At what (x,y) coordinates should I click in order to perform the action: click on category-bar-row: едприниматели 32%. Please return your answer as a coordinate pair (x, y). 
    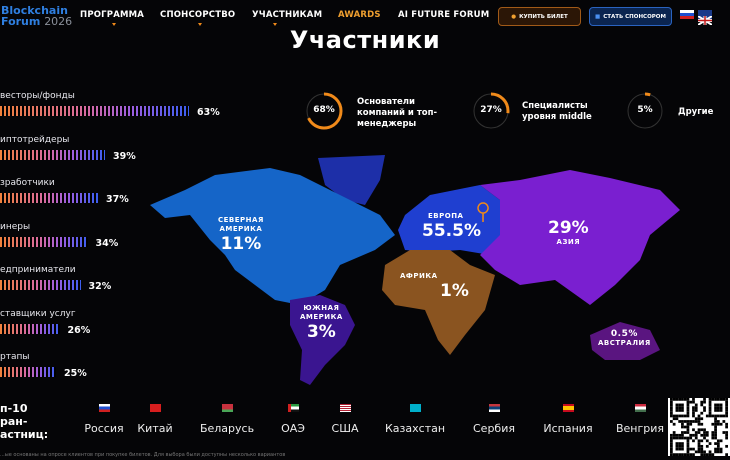
    Looking at the image, I should click on (55, 278).